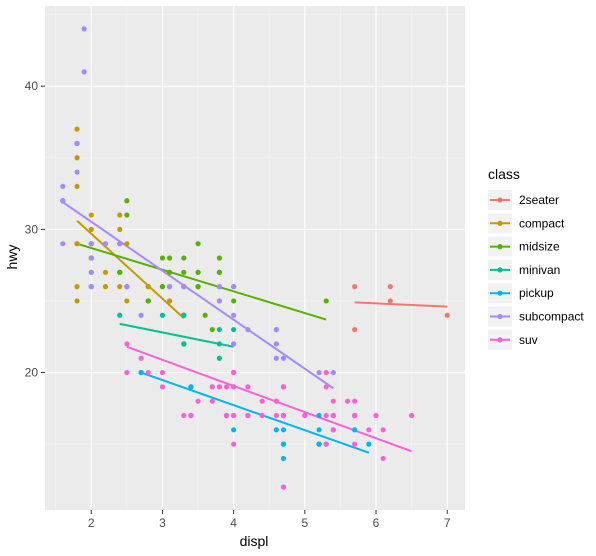  Describe the element at coordinates (539, 200) in the screenshot. I see `legend-label: 2seater` at that location.